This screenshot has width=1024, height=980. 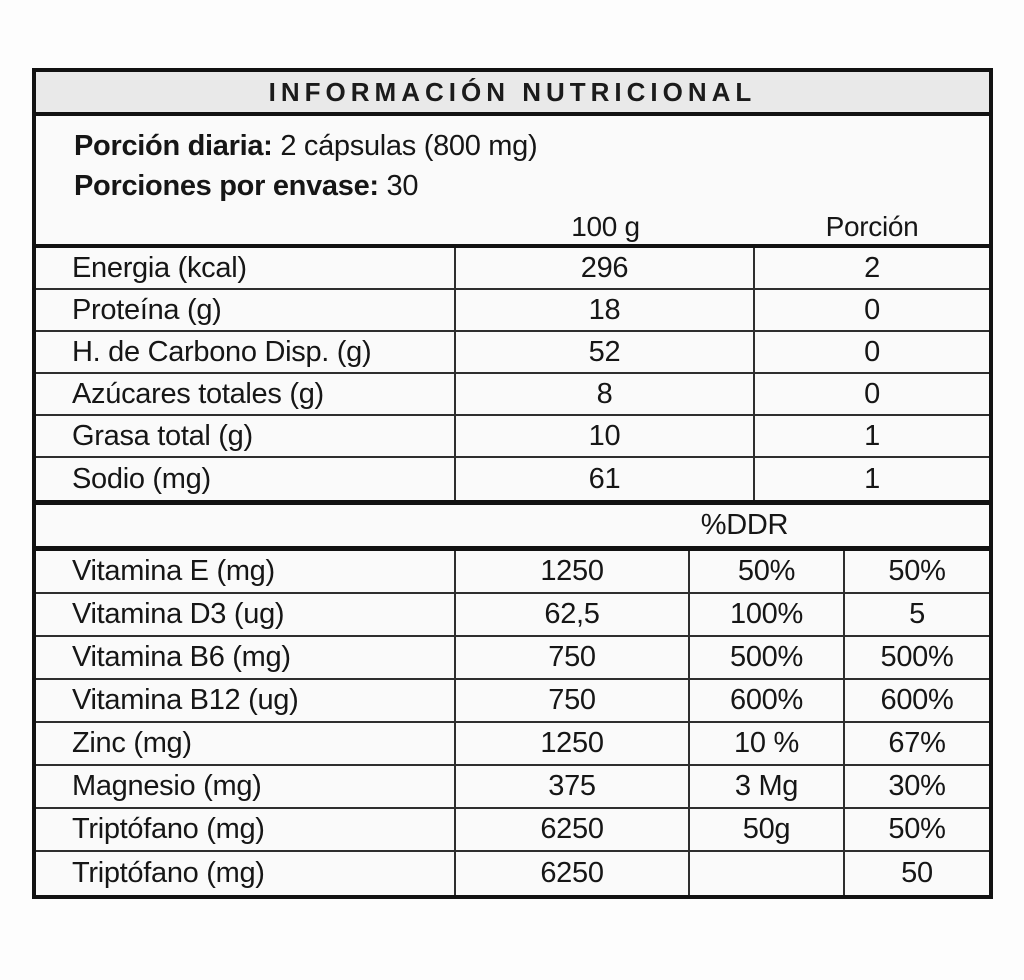 What do you see at coordinates (744, 525) in the screenshot?
I see `ddr-header: %DDR` at bounding box center [744, 525].